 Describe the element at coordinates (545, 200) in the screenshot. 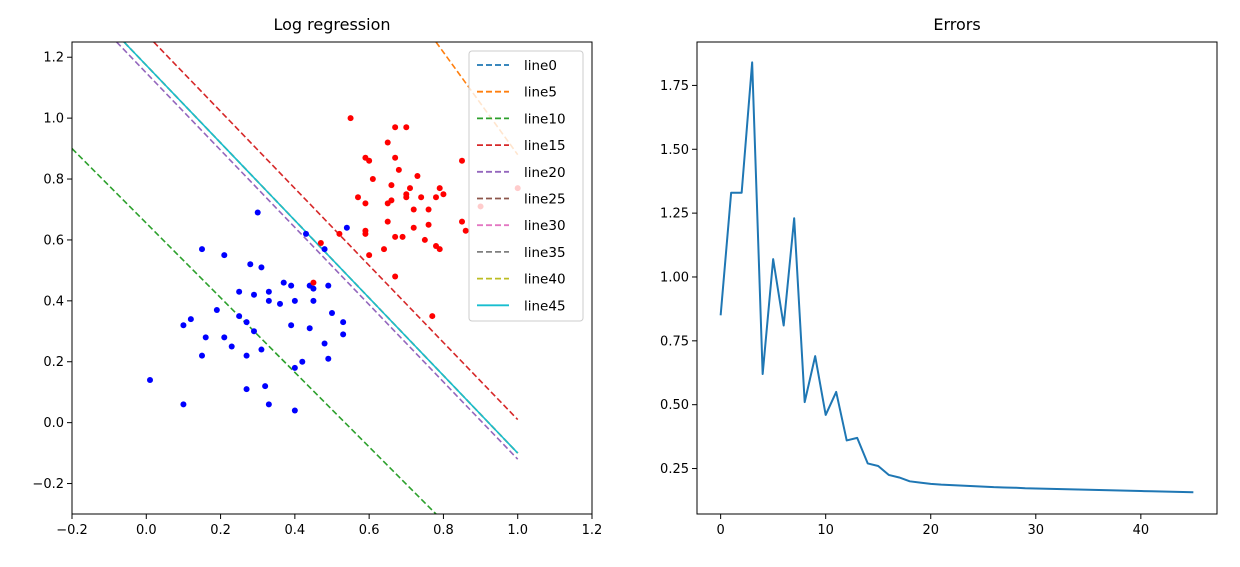

I see `legend-label: line25` at that location.